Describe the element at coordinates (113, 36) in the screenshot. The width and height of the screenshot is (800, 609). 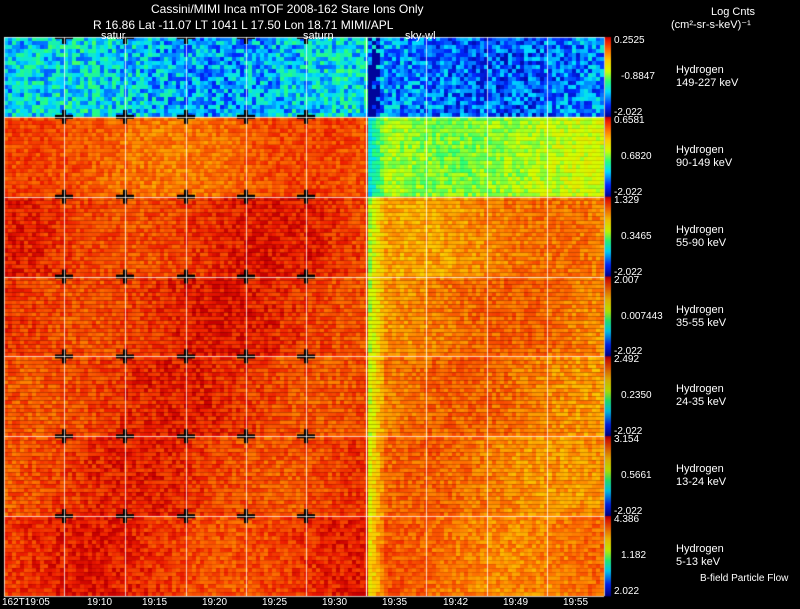
I see `marker-satur: satur` at that location.